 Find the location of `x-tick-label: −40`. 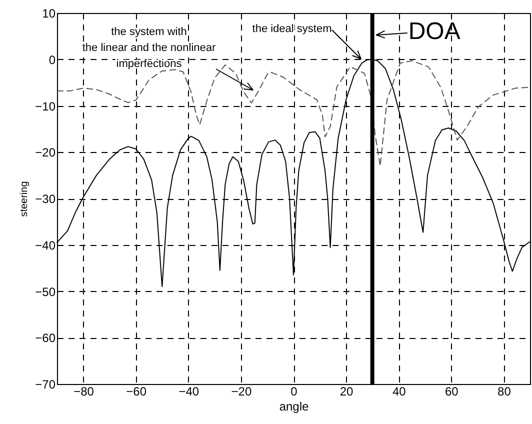

x-tick-label: −40 is located at coordinates (189, 391).